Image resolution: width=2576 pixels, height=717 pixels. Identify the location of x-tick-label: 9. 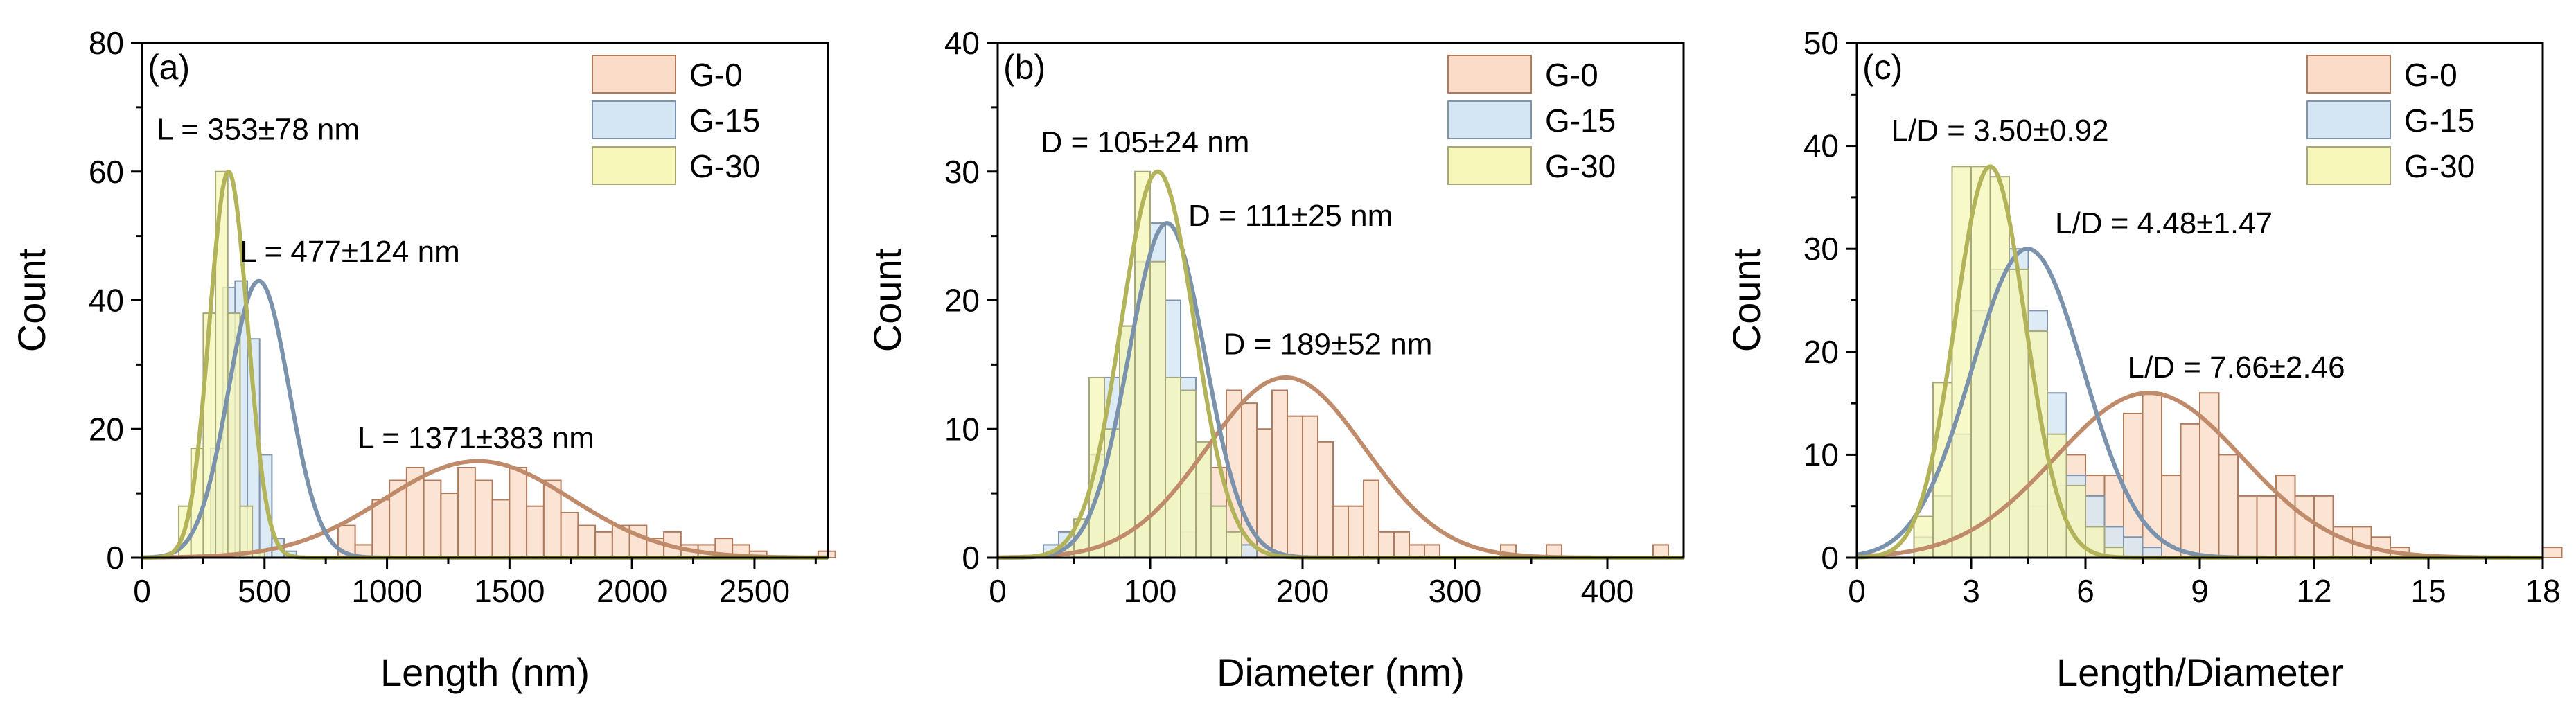
(2200, 591).